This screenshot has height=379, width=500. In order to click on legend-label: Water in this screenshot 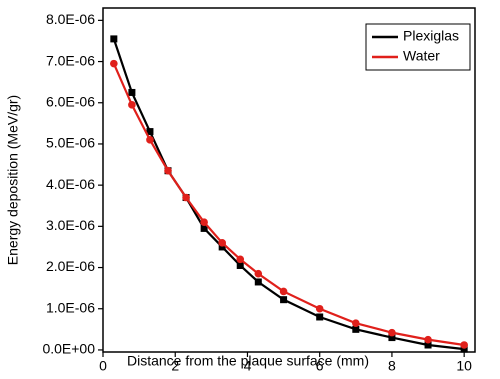, I will do `click(421, 56)`.